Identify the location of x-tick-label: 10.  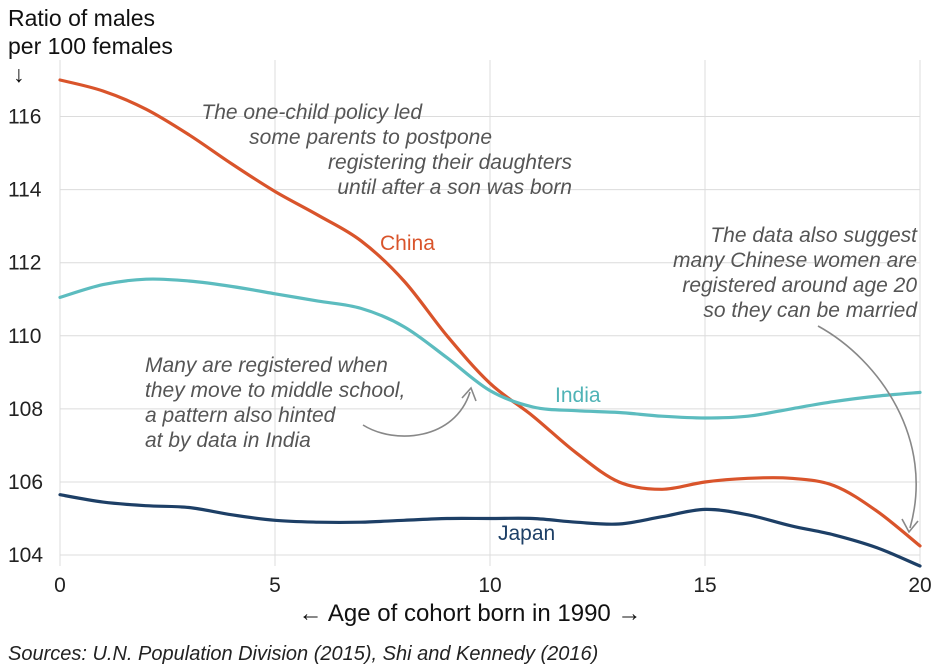
(489, 585).